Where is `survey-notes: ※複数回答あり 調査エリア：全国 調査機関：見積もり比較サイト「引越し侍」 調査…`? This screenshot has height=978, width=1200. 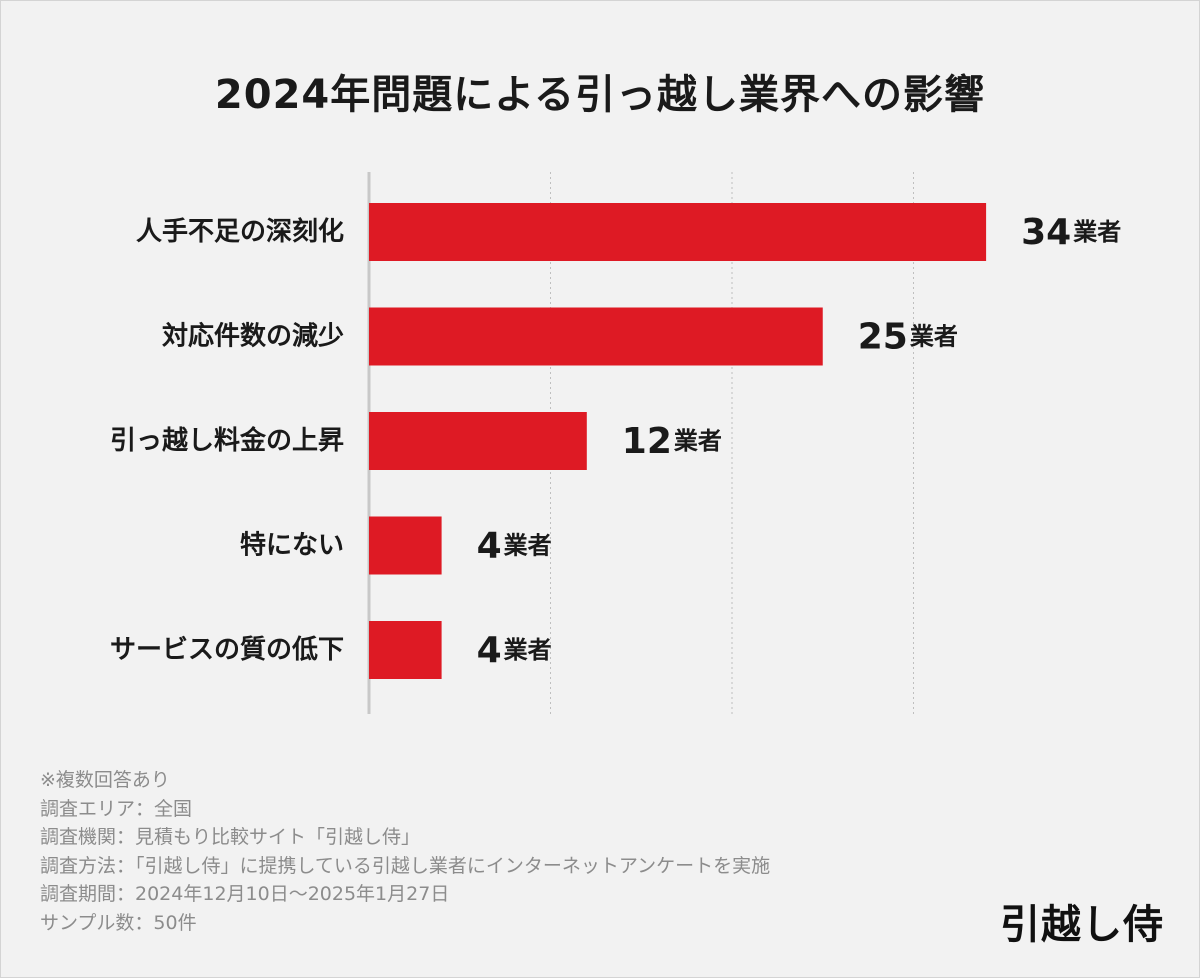 survey-notes: ※複数回答あり 調査エリア：全国 調査機関：見積もり比較サイト「引越し侍」 調査… is located at coordinates (405, 851).